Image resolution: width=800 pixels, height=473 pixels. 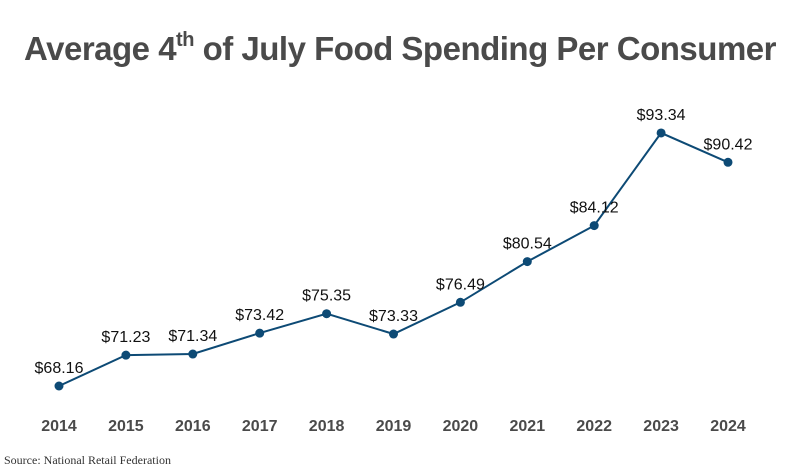 I want to click on x-tick-label: 2015, so click(x=126, y=426).